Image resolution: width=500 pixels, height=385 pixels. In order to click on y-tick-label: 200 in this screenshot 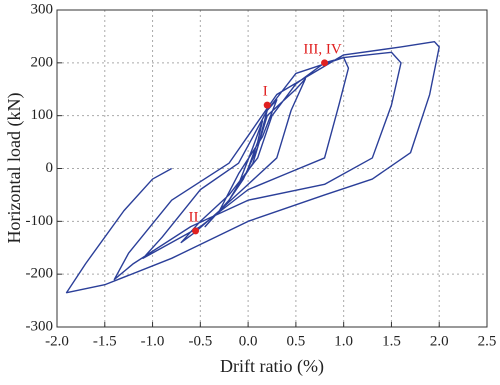, I will do `click(42, 62)`.